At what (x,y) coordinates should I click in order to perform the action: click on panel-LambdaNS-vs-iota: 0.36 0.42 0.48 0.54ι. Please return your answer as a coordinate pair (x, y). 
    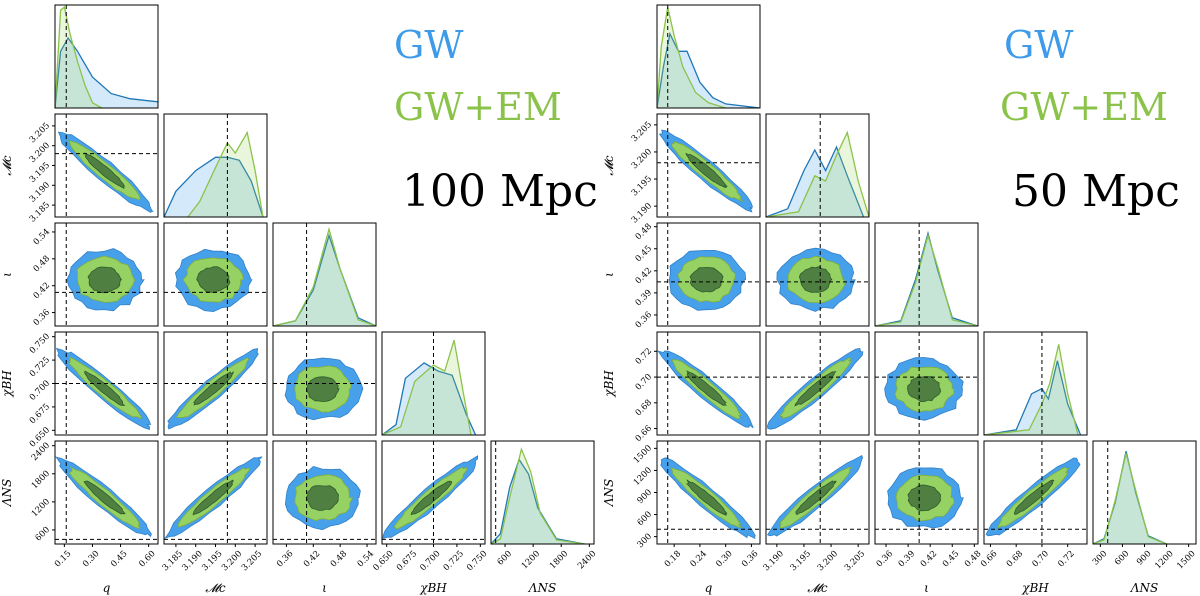
    Looking at the image, I should click on (324, 517).